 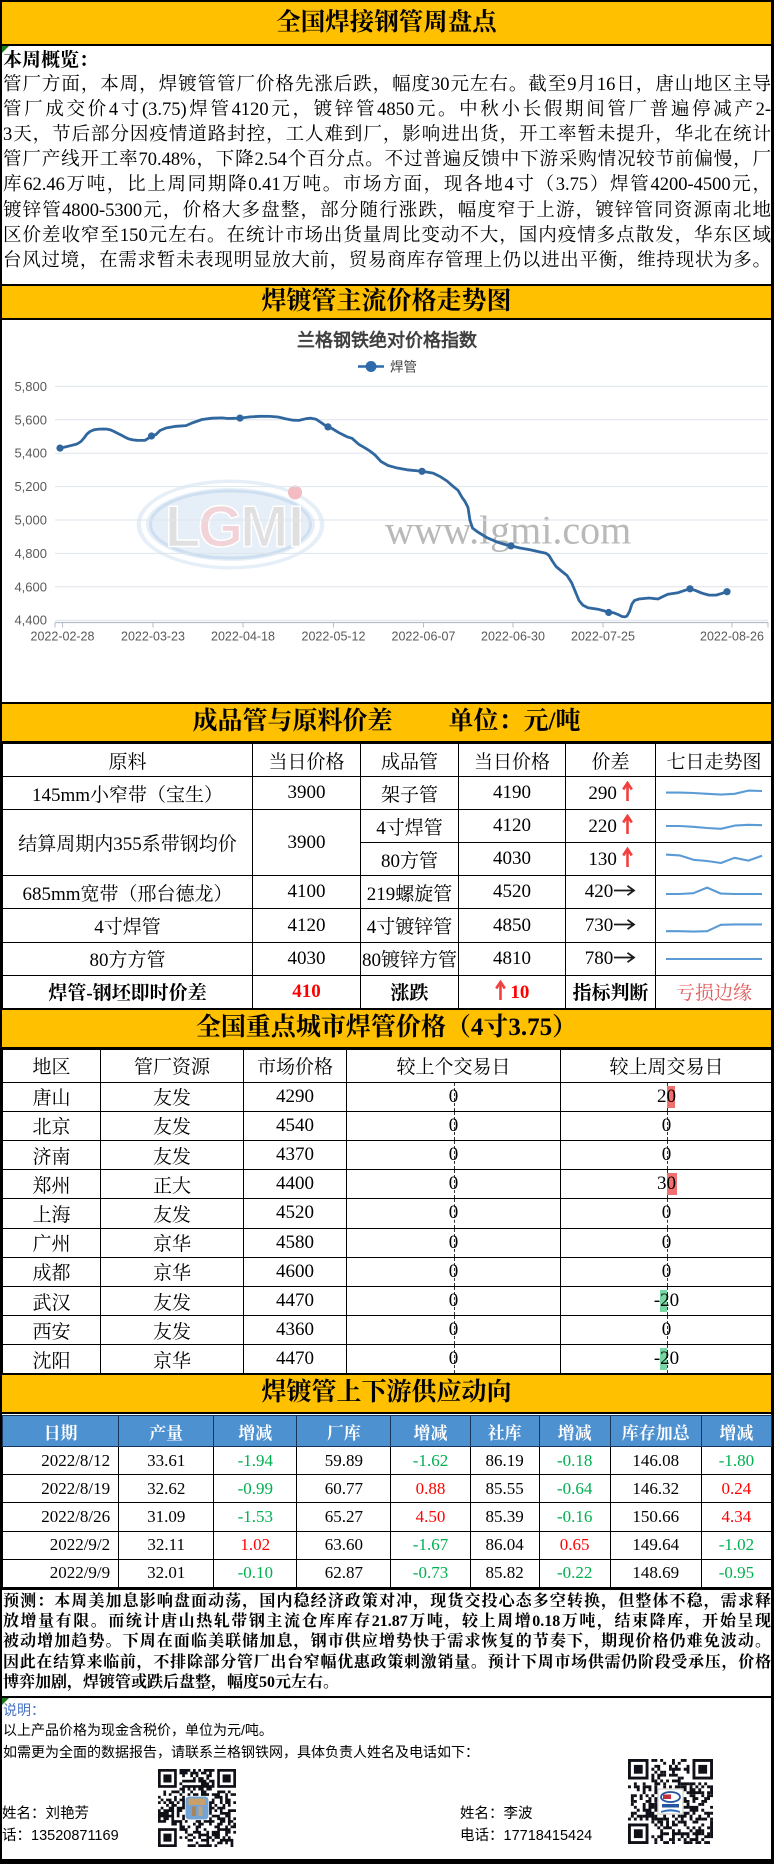 What do you see at coordinates (30, 519) in the screenshot?
I see `svg-text: 5,000` at bounding box center [30, 519].